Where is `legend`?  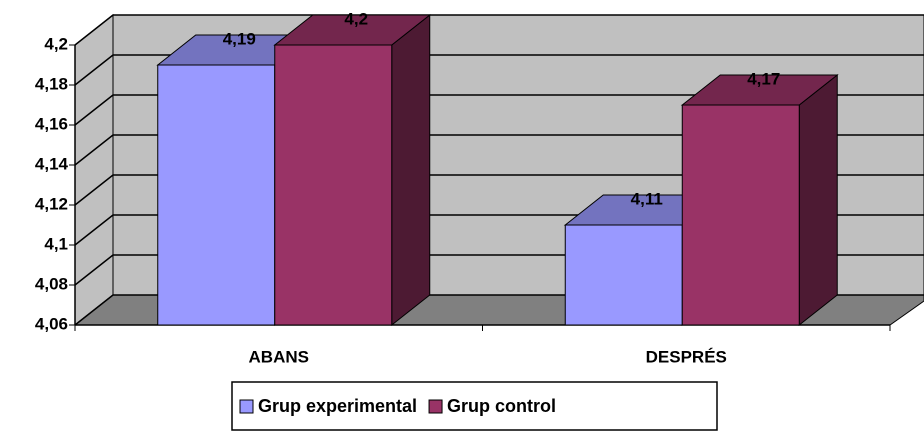
legend is located at coordinates (474, 406).